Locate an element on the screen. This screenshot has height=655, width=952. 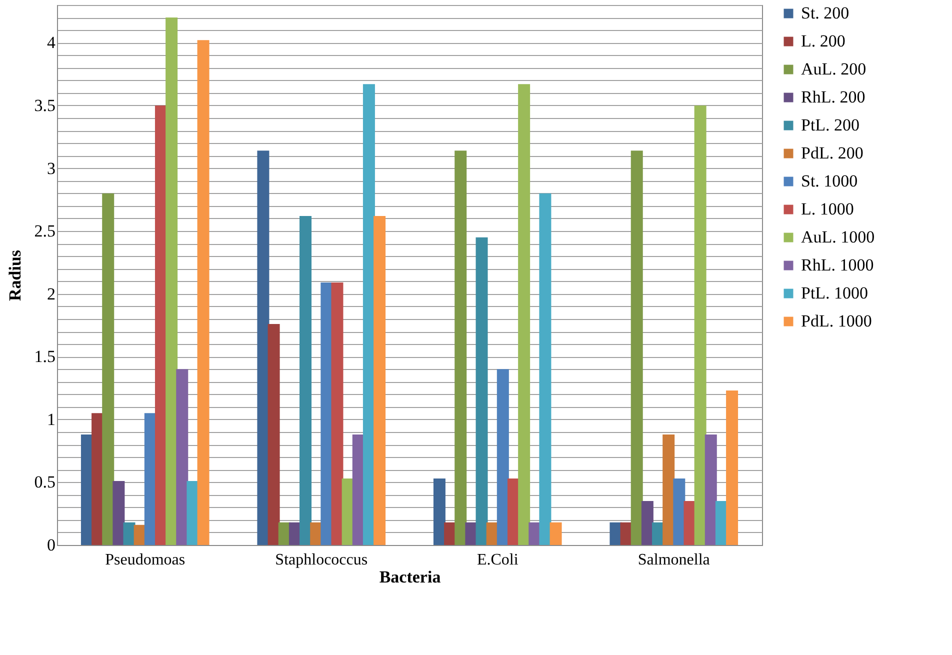
x-tick-label: Staphlococcus is located at coordinates (321, 560).